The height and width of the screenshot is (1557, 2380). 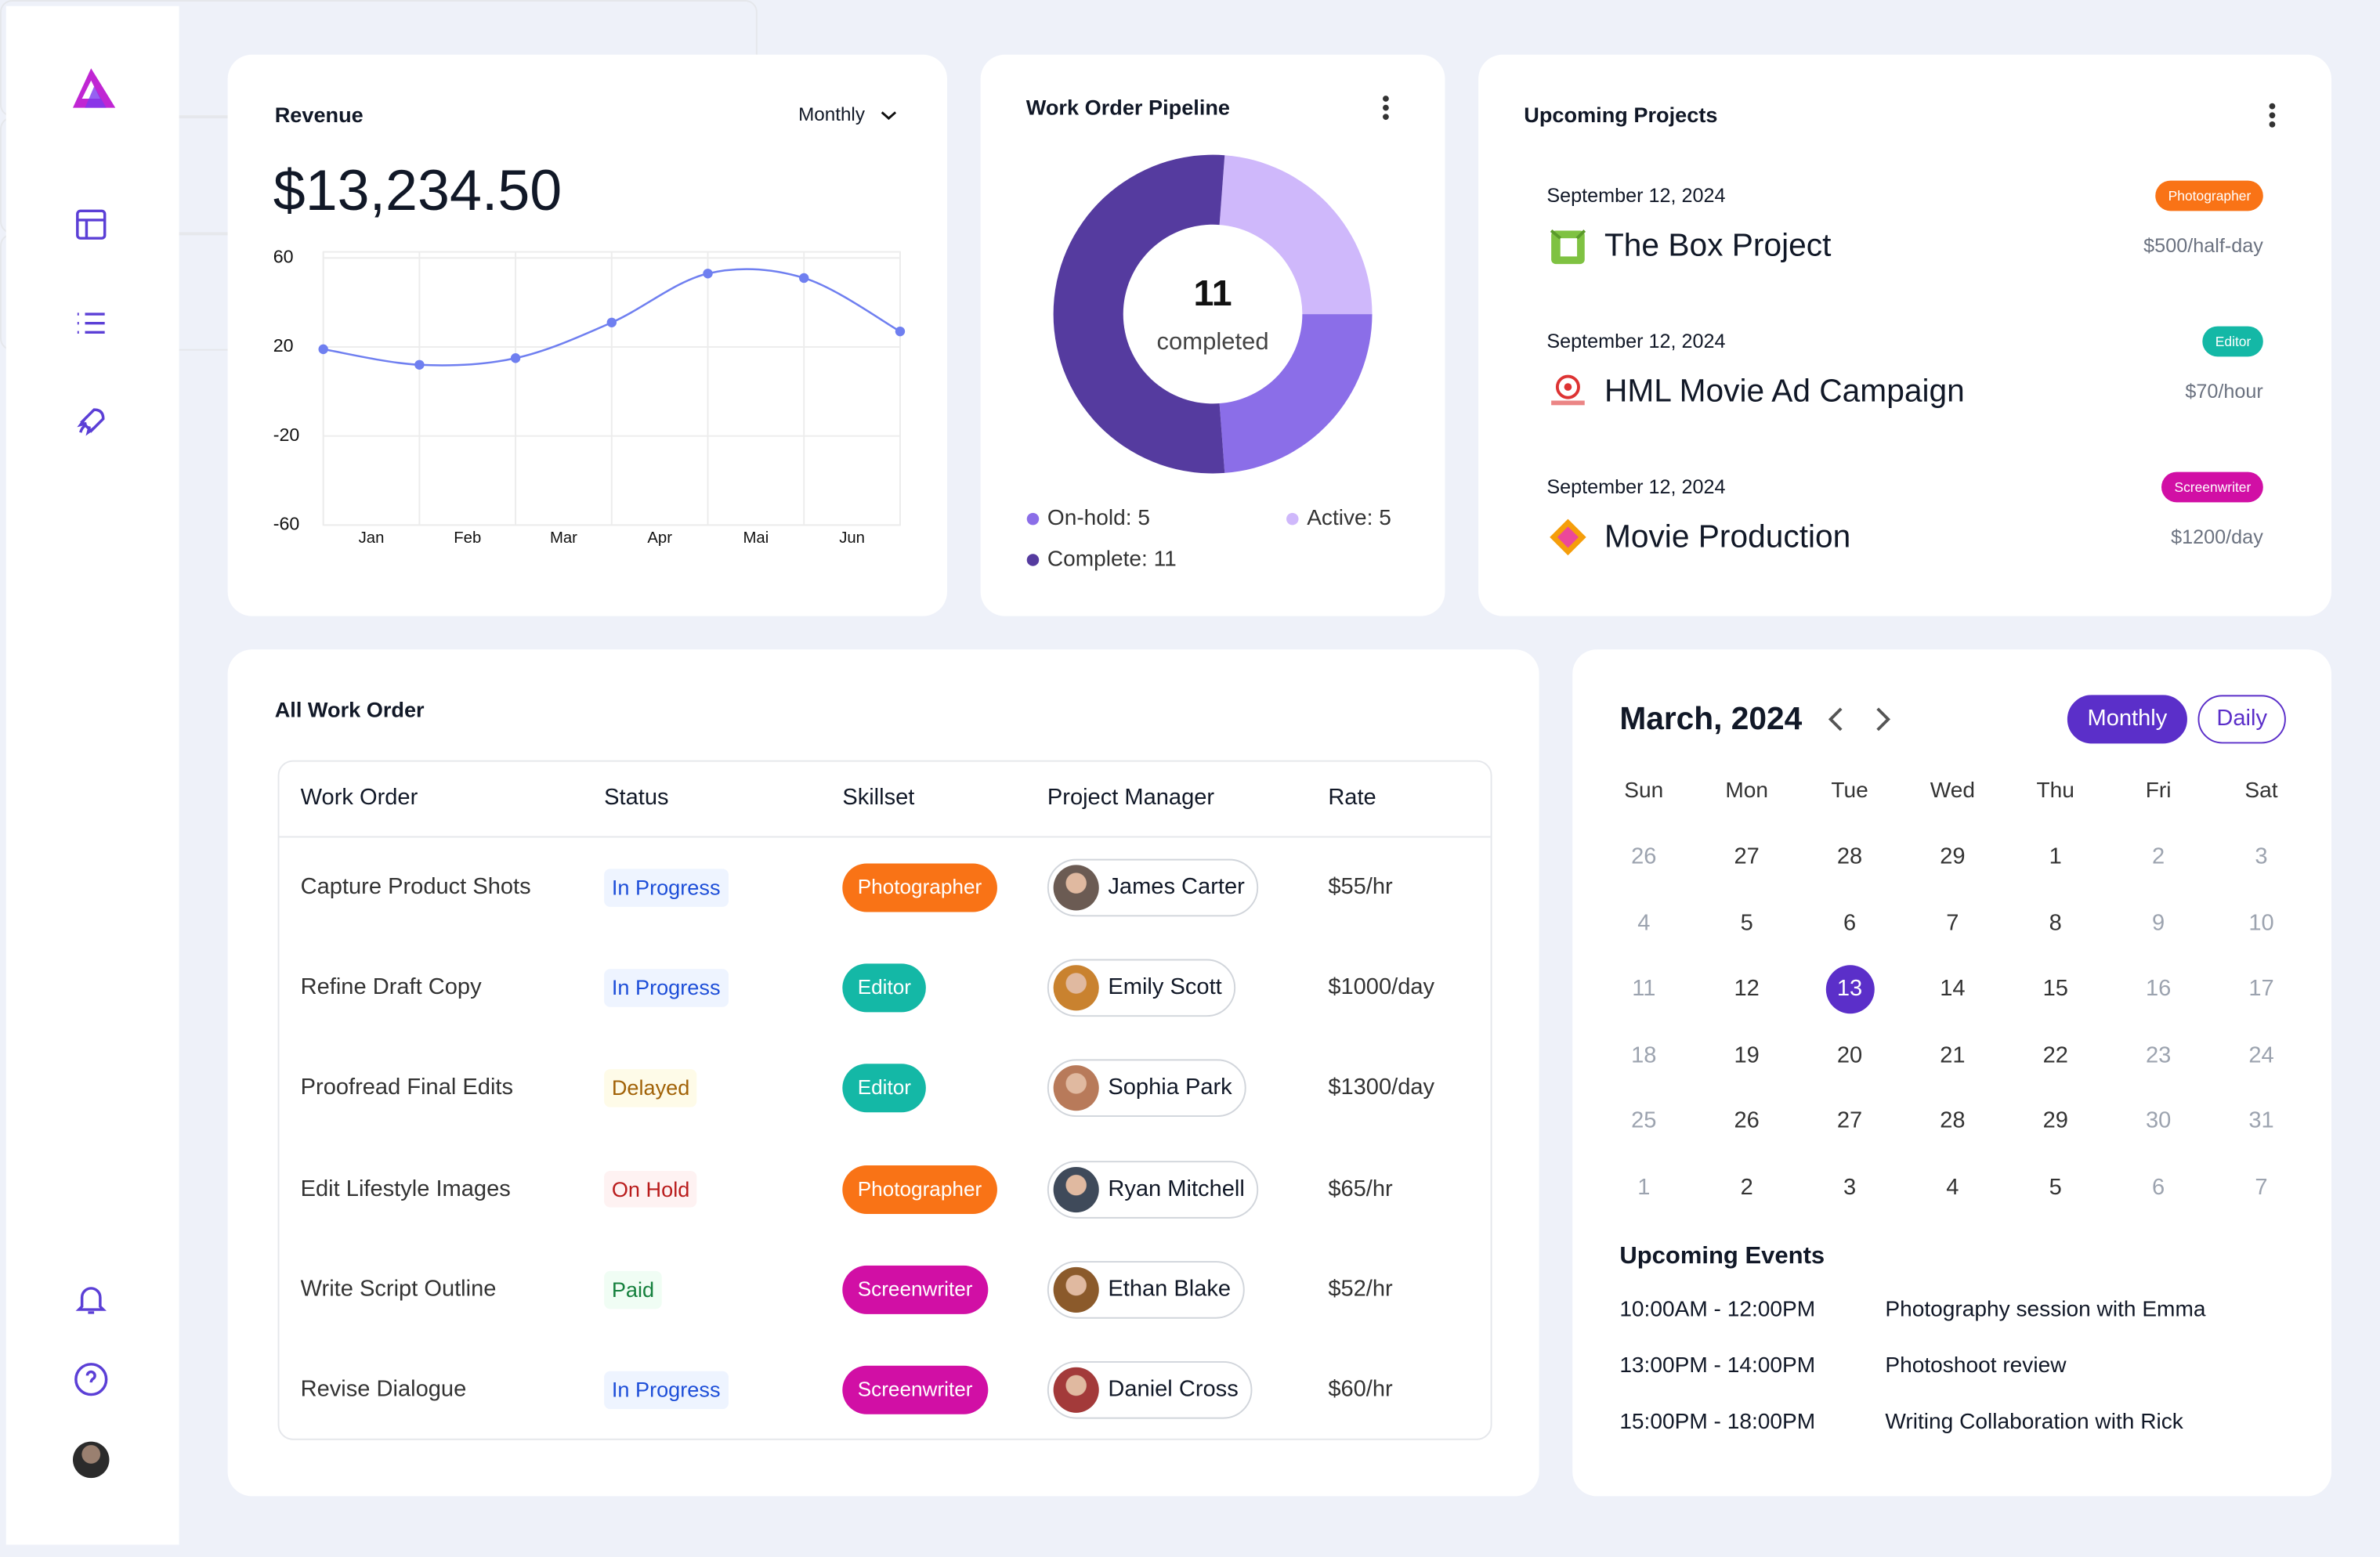 I want to click on event-title: Writing Collaboration with Rick, so click(x=2034, y=1422).